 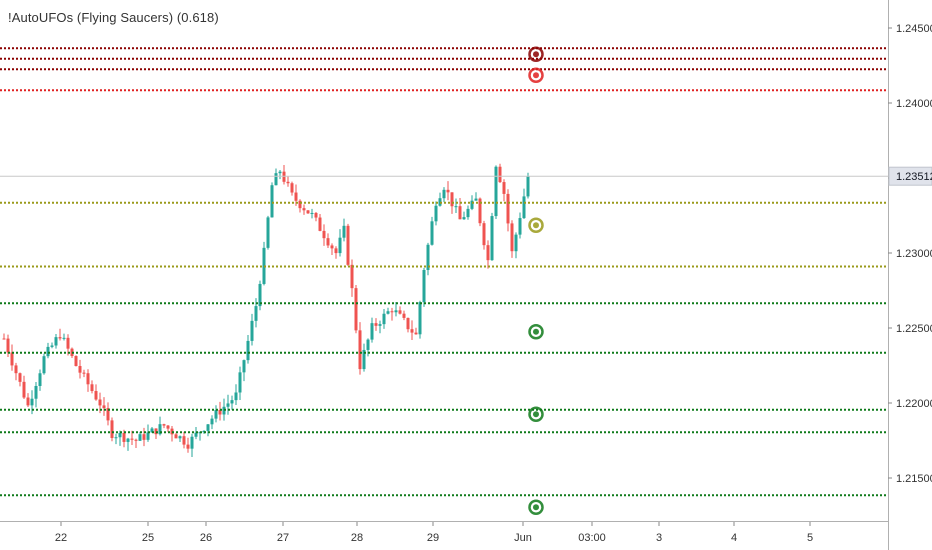 I want to click on price-tick-label: 1.24500, so click(x=914, y=29).